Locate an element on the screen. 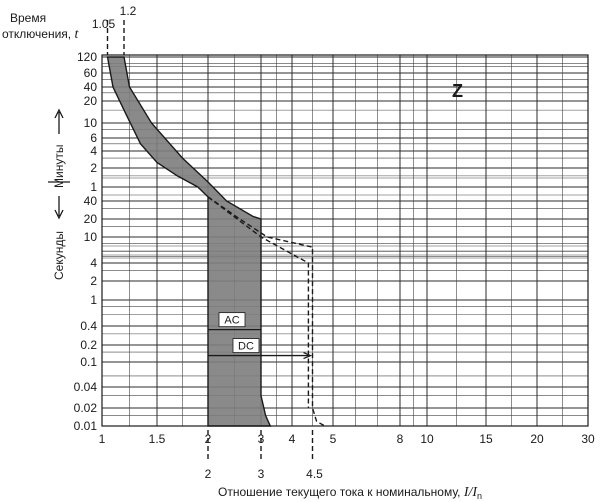  y-tick-label: 0.01 is located at coordinates (86, 426).